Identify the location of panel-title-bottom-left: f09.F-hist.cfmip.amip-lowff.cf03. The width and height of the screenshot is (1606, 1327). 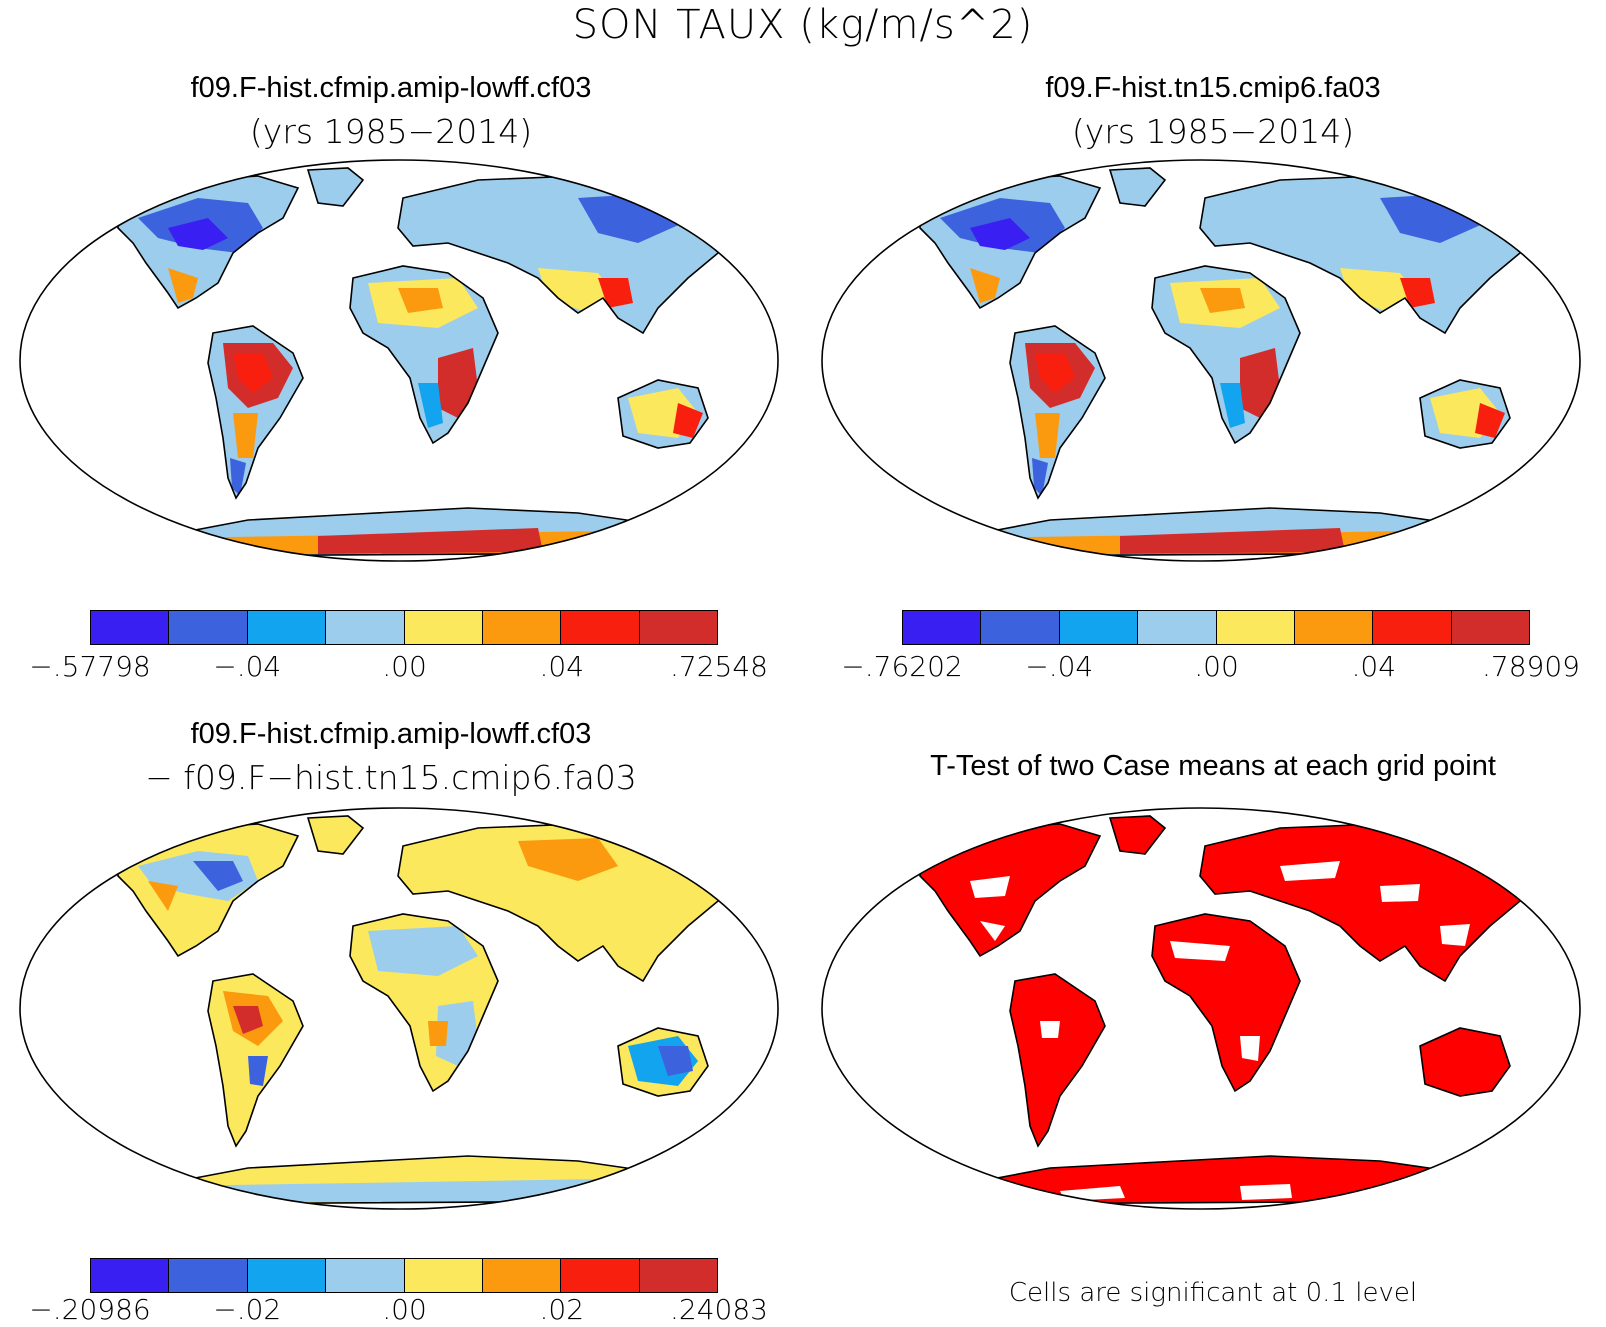
(391, 734).